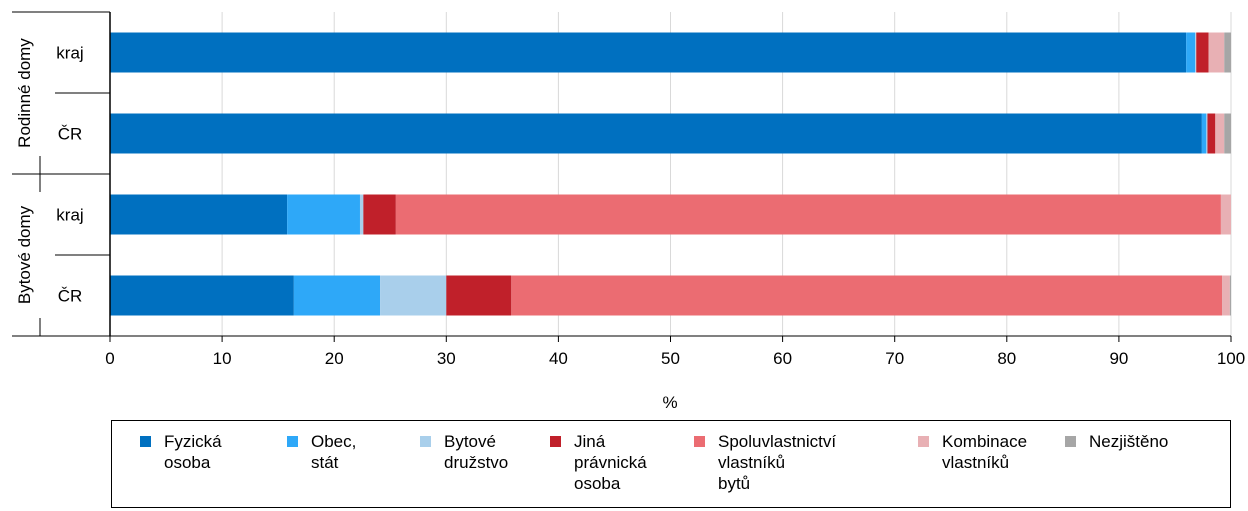 The height and width of the screenshot is (511, 1248). I want to click on legend-label: Nezjištěno, so click(1129, 441).